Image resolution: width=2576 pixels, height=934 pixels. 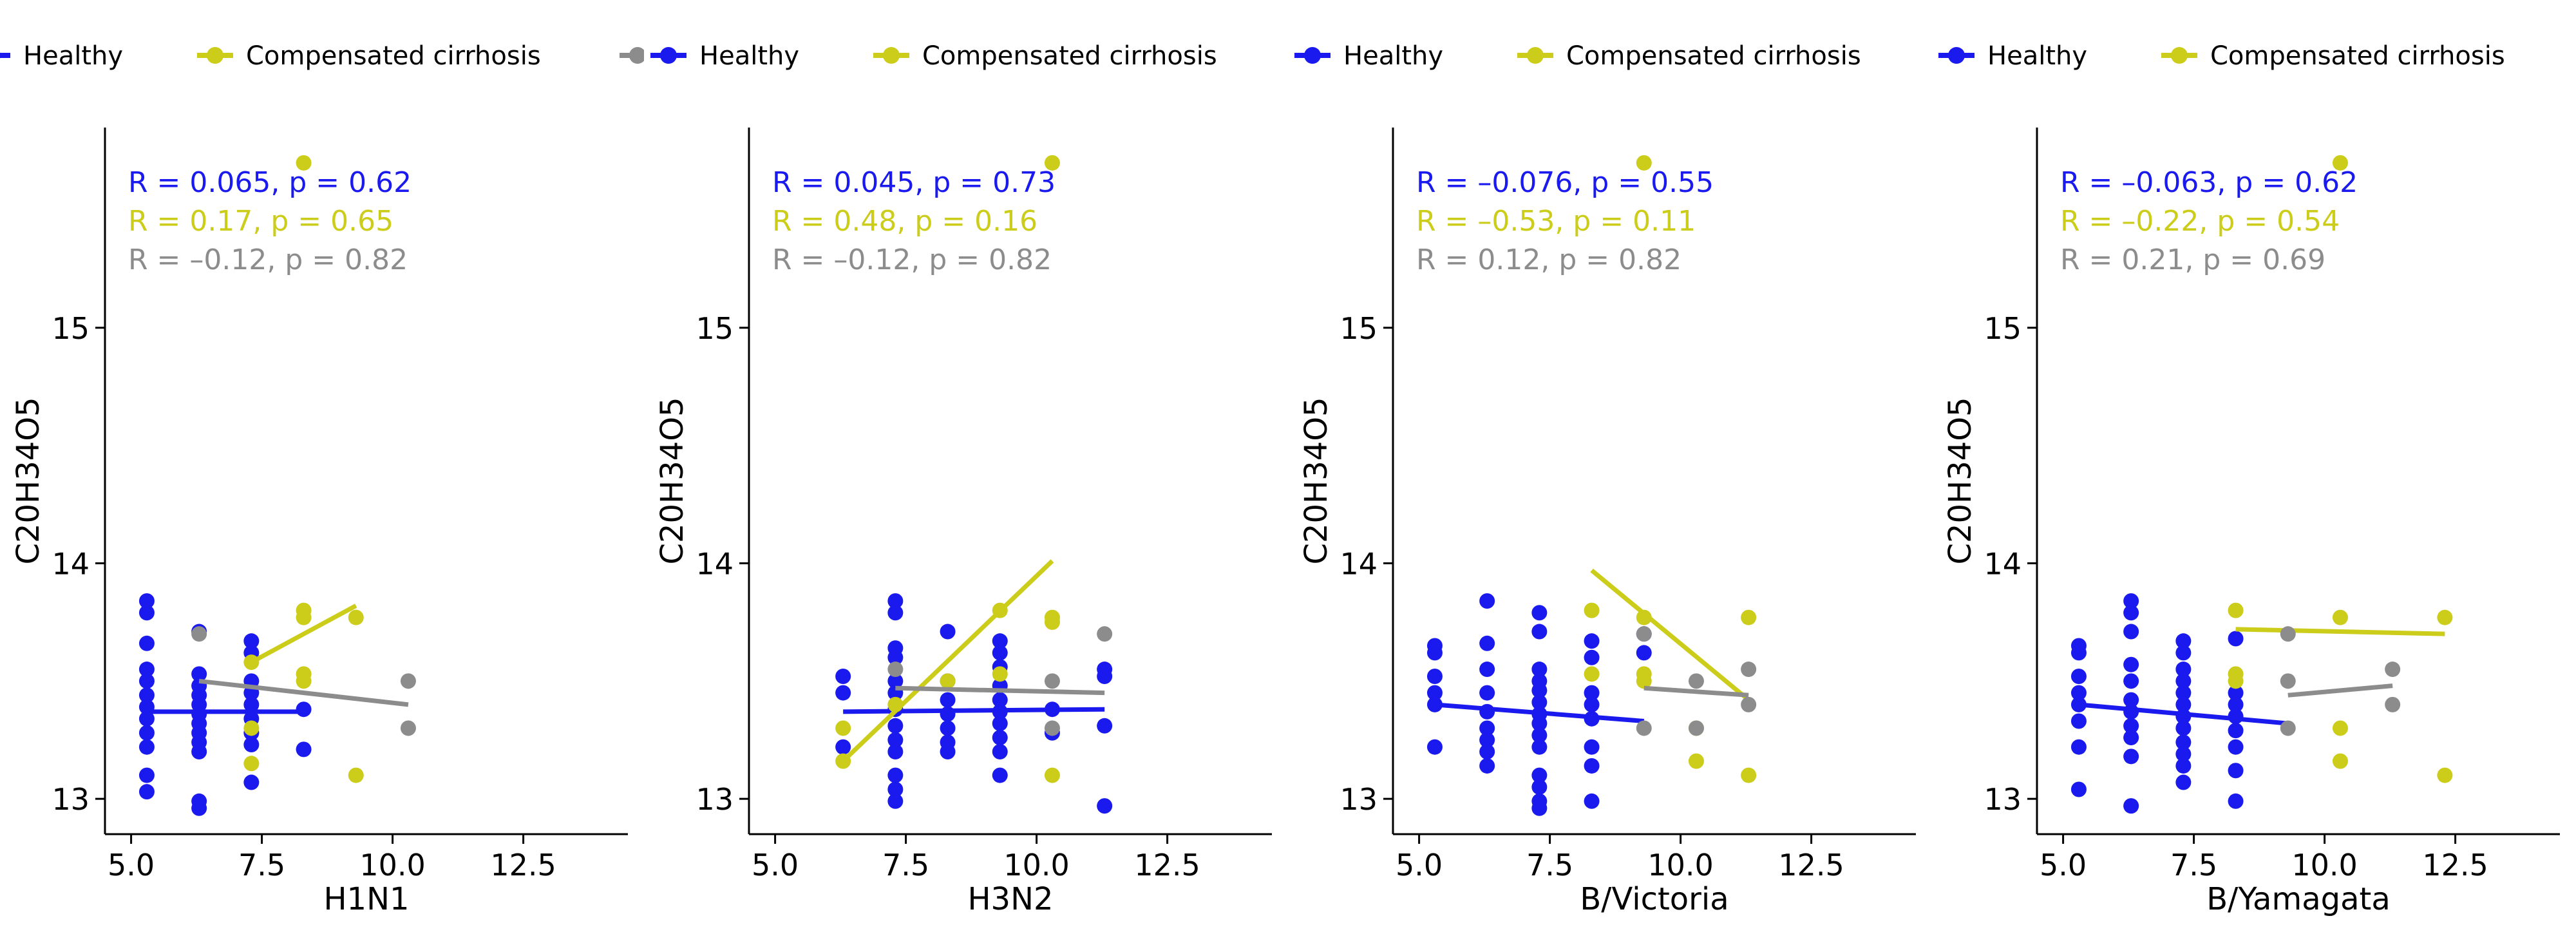 I want to click on legend-label-1: Compensated cirrhosis, so click(x=1713, y=56).